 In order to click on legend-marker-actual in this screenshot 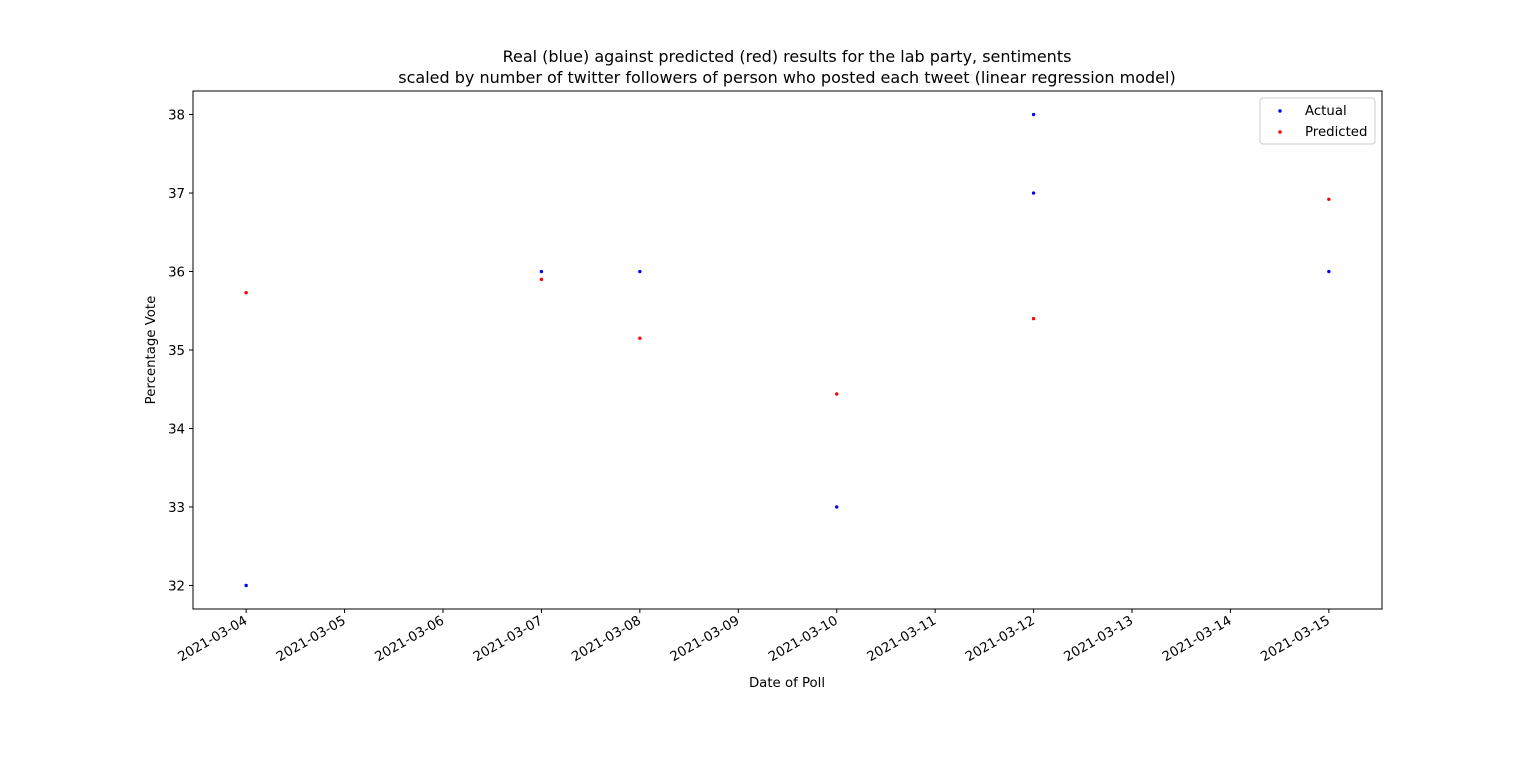, I will do `click(1280, 111)`.